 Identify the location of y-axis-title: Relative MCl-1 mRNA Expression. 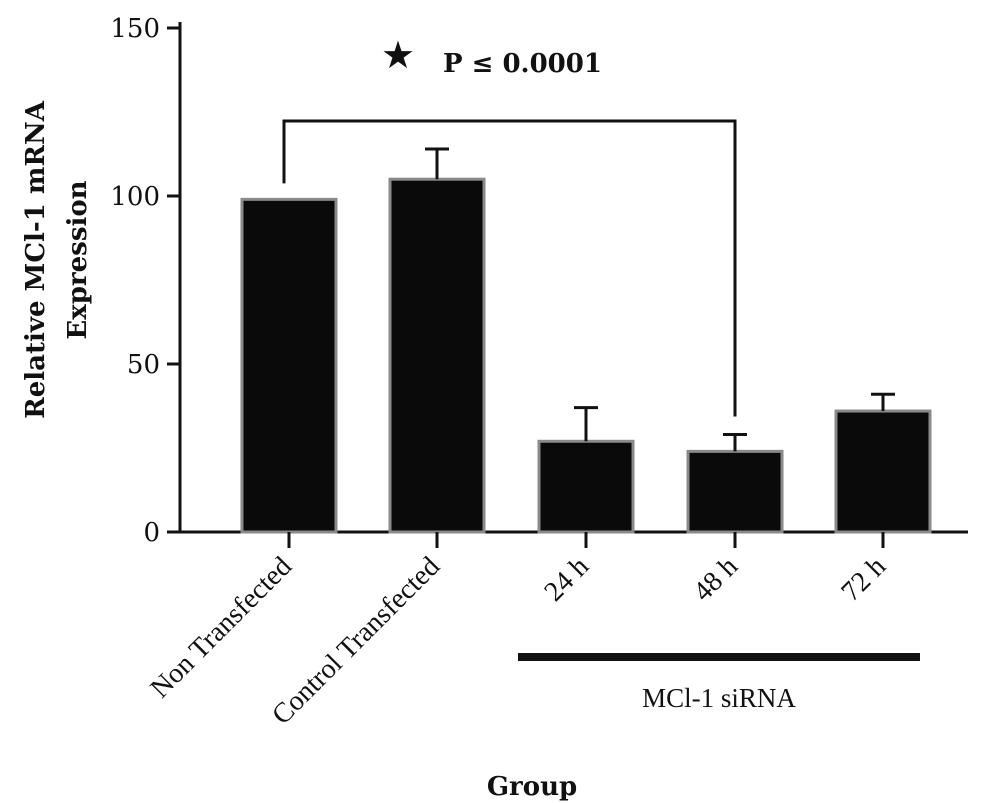
(57, 259).